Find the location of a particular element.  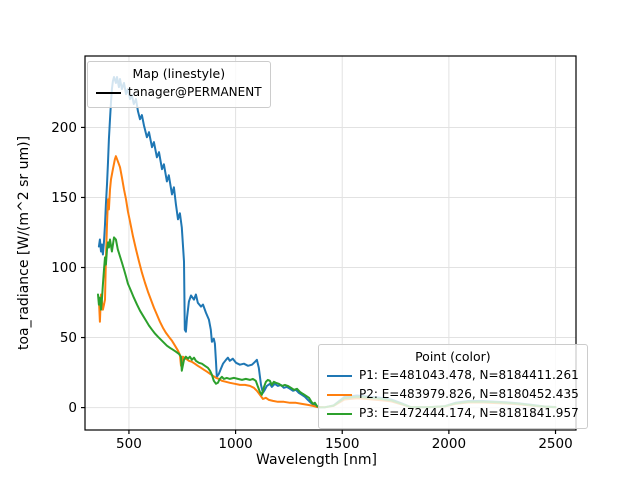

point-legend-entry-p3: P3: E=472444.174, N=8181841.957 is located at coordinates (453, 413).